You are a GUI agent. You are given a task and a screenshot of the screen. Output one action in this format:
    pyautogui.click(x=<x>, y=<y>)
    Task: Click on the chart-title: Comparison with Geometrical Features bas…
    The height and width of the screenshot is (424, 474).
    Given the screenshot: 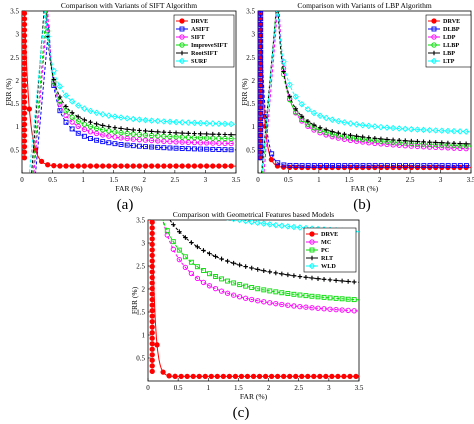 What is the action you would take?
    pyautogui.click(x=254, y=214)
    